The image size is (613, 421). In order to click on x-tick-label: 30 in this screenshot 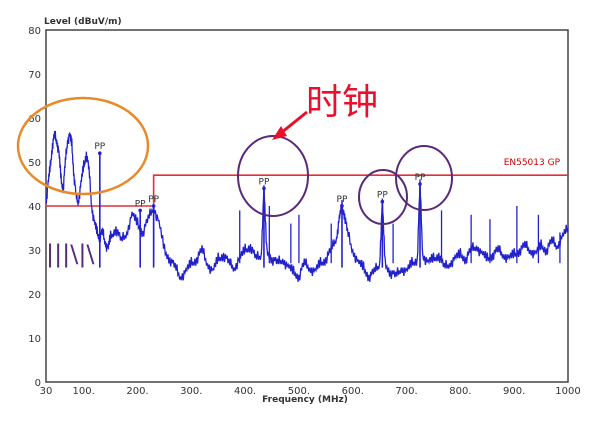, I will do `click(46, 391)`.